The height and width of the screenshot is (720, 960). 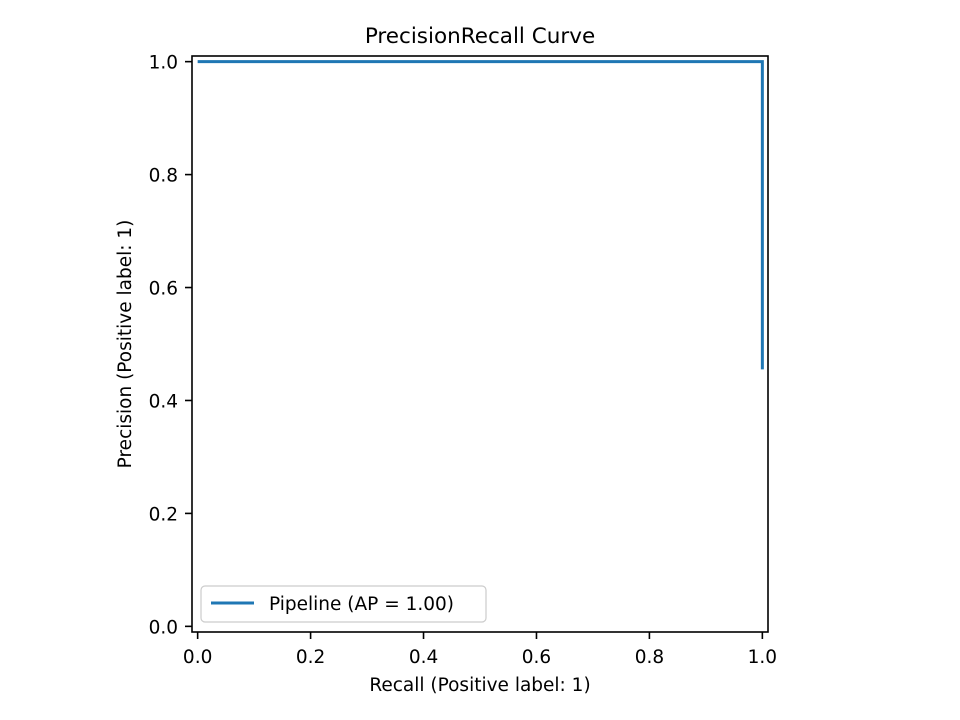 I want to click on x-tick-label: 0.8, so click(x=649, y=657).